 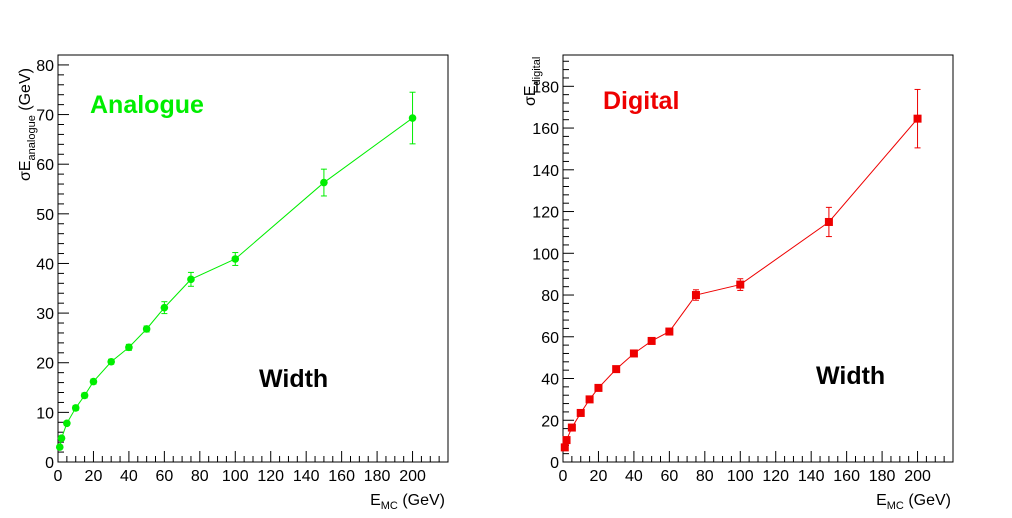 What do you see at coordinates (537, 71) in the screenshot?
I see `y-axis-title-sub: digital` at bounding box center [537, 71].